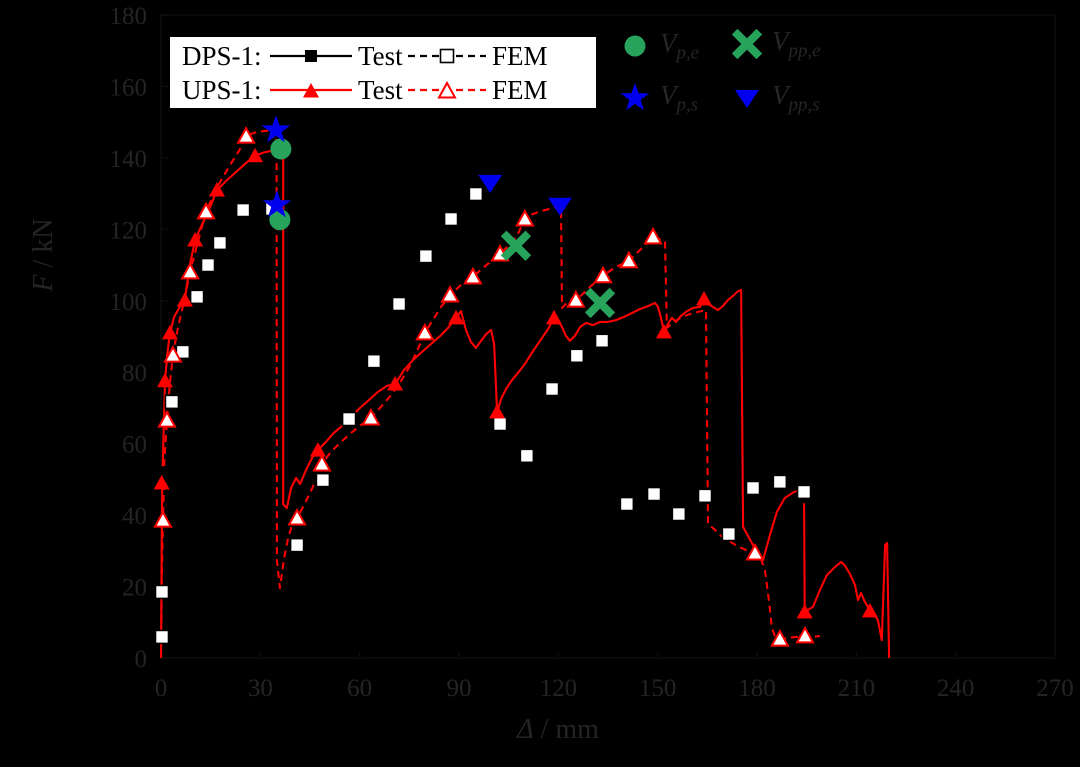  Describe the element at coordinates (747, 46) in the screenshot. I see `x-marker-icon` at that location.